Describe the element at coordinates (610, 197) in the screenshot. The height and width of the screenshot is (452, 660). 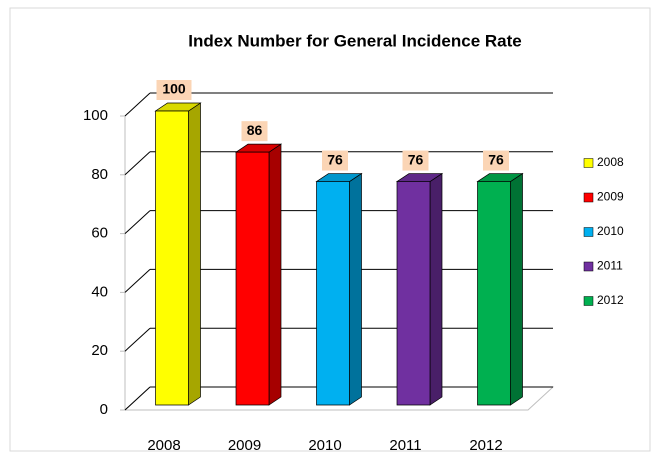
I see `legend-label: 2009` at that location.